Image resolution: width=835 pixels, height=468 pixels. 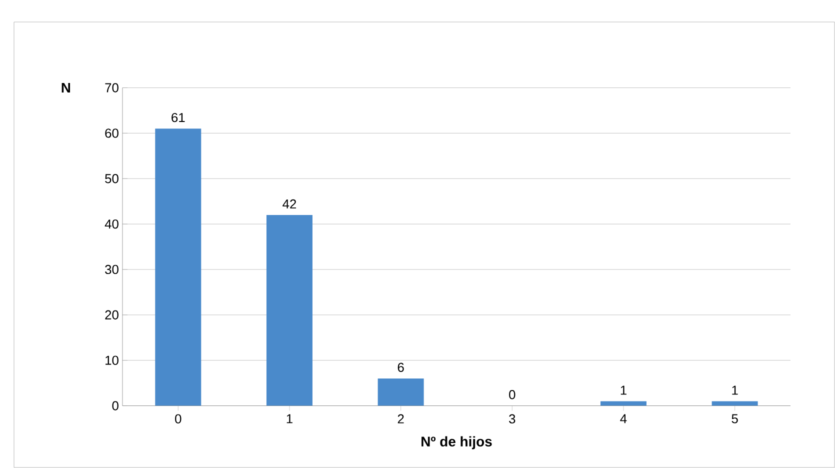 What do you see at coordinates (289, 419) in the screenshot?
I see `x-tick-label: 1` at bounding box center [289, 419].